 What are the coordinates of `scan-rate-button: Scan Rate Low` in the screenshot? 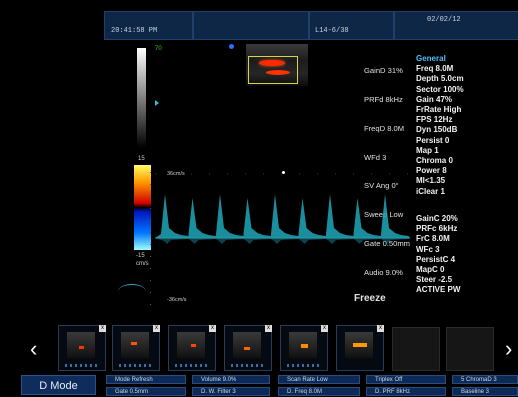 It's located at (319, 379).